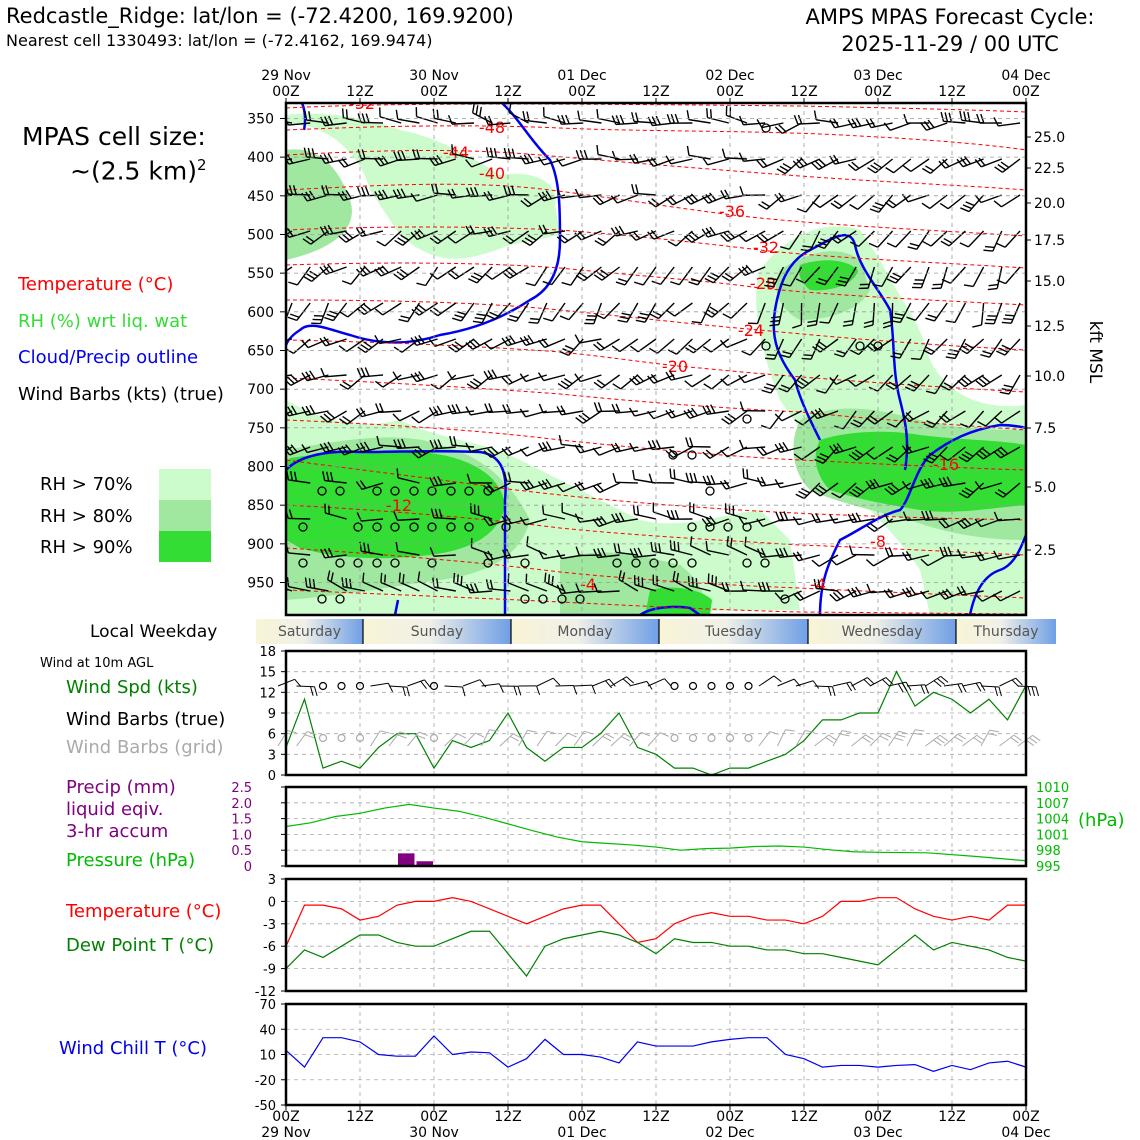 The width and height of the screenshot is (1140, 1140). What do you see at coordinates (185, 546) in the screenshot?
I see `legend-rh90-swatch` at bounding box center [185, 546].